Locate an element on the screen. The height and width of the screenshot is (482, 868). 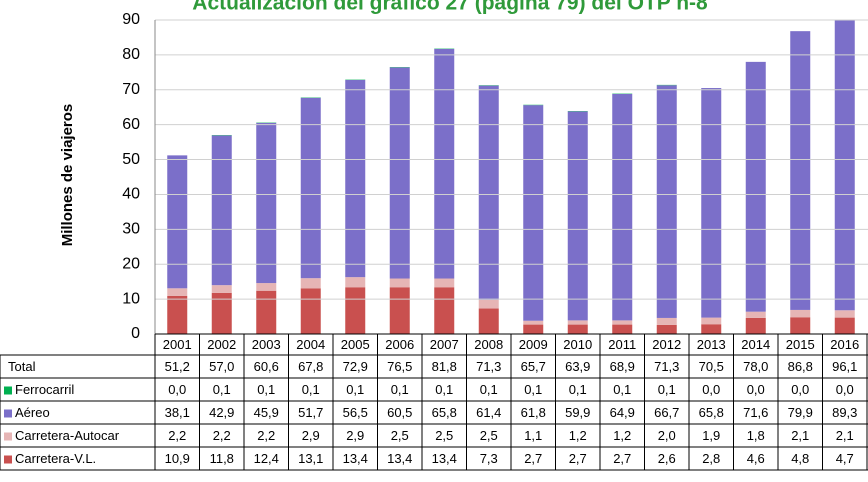
table-value: 96,1 is located at coordinates (844, 366).